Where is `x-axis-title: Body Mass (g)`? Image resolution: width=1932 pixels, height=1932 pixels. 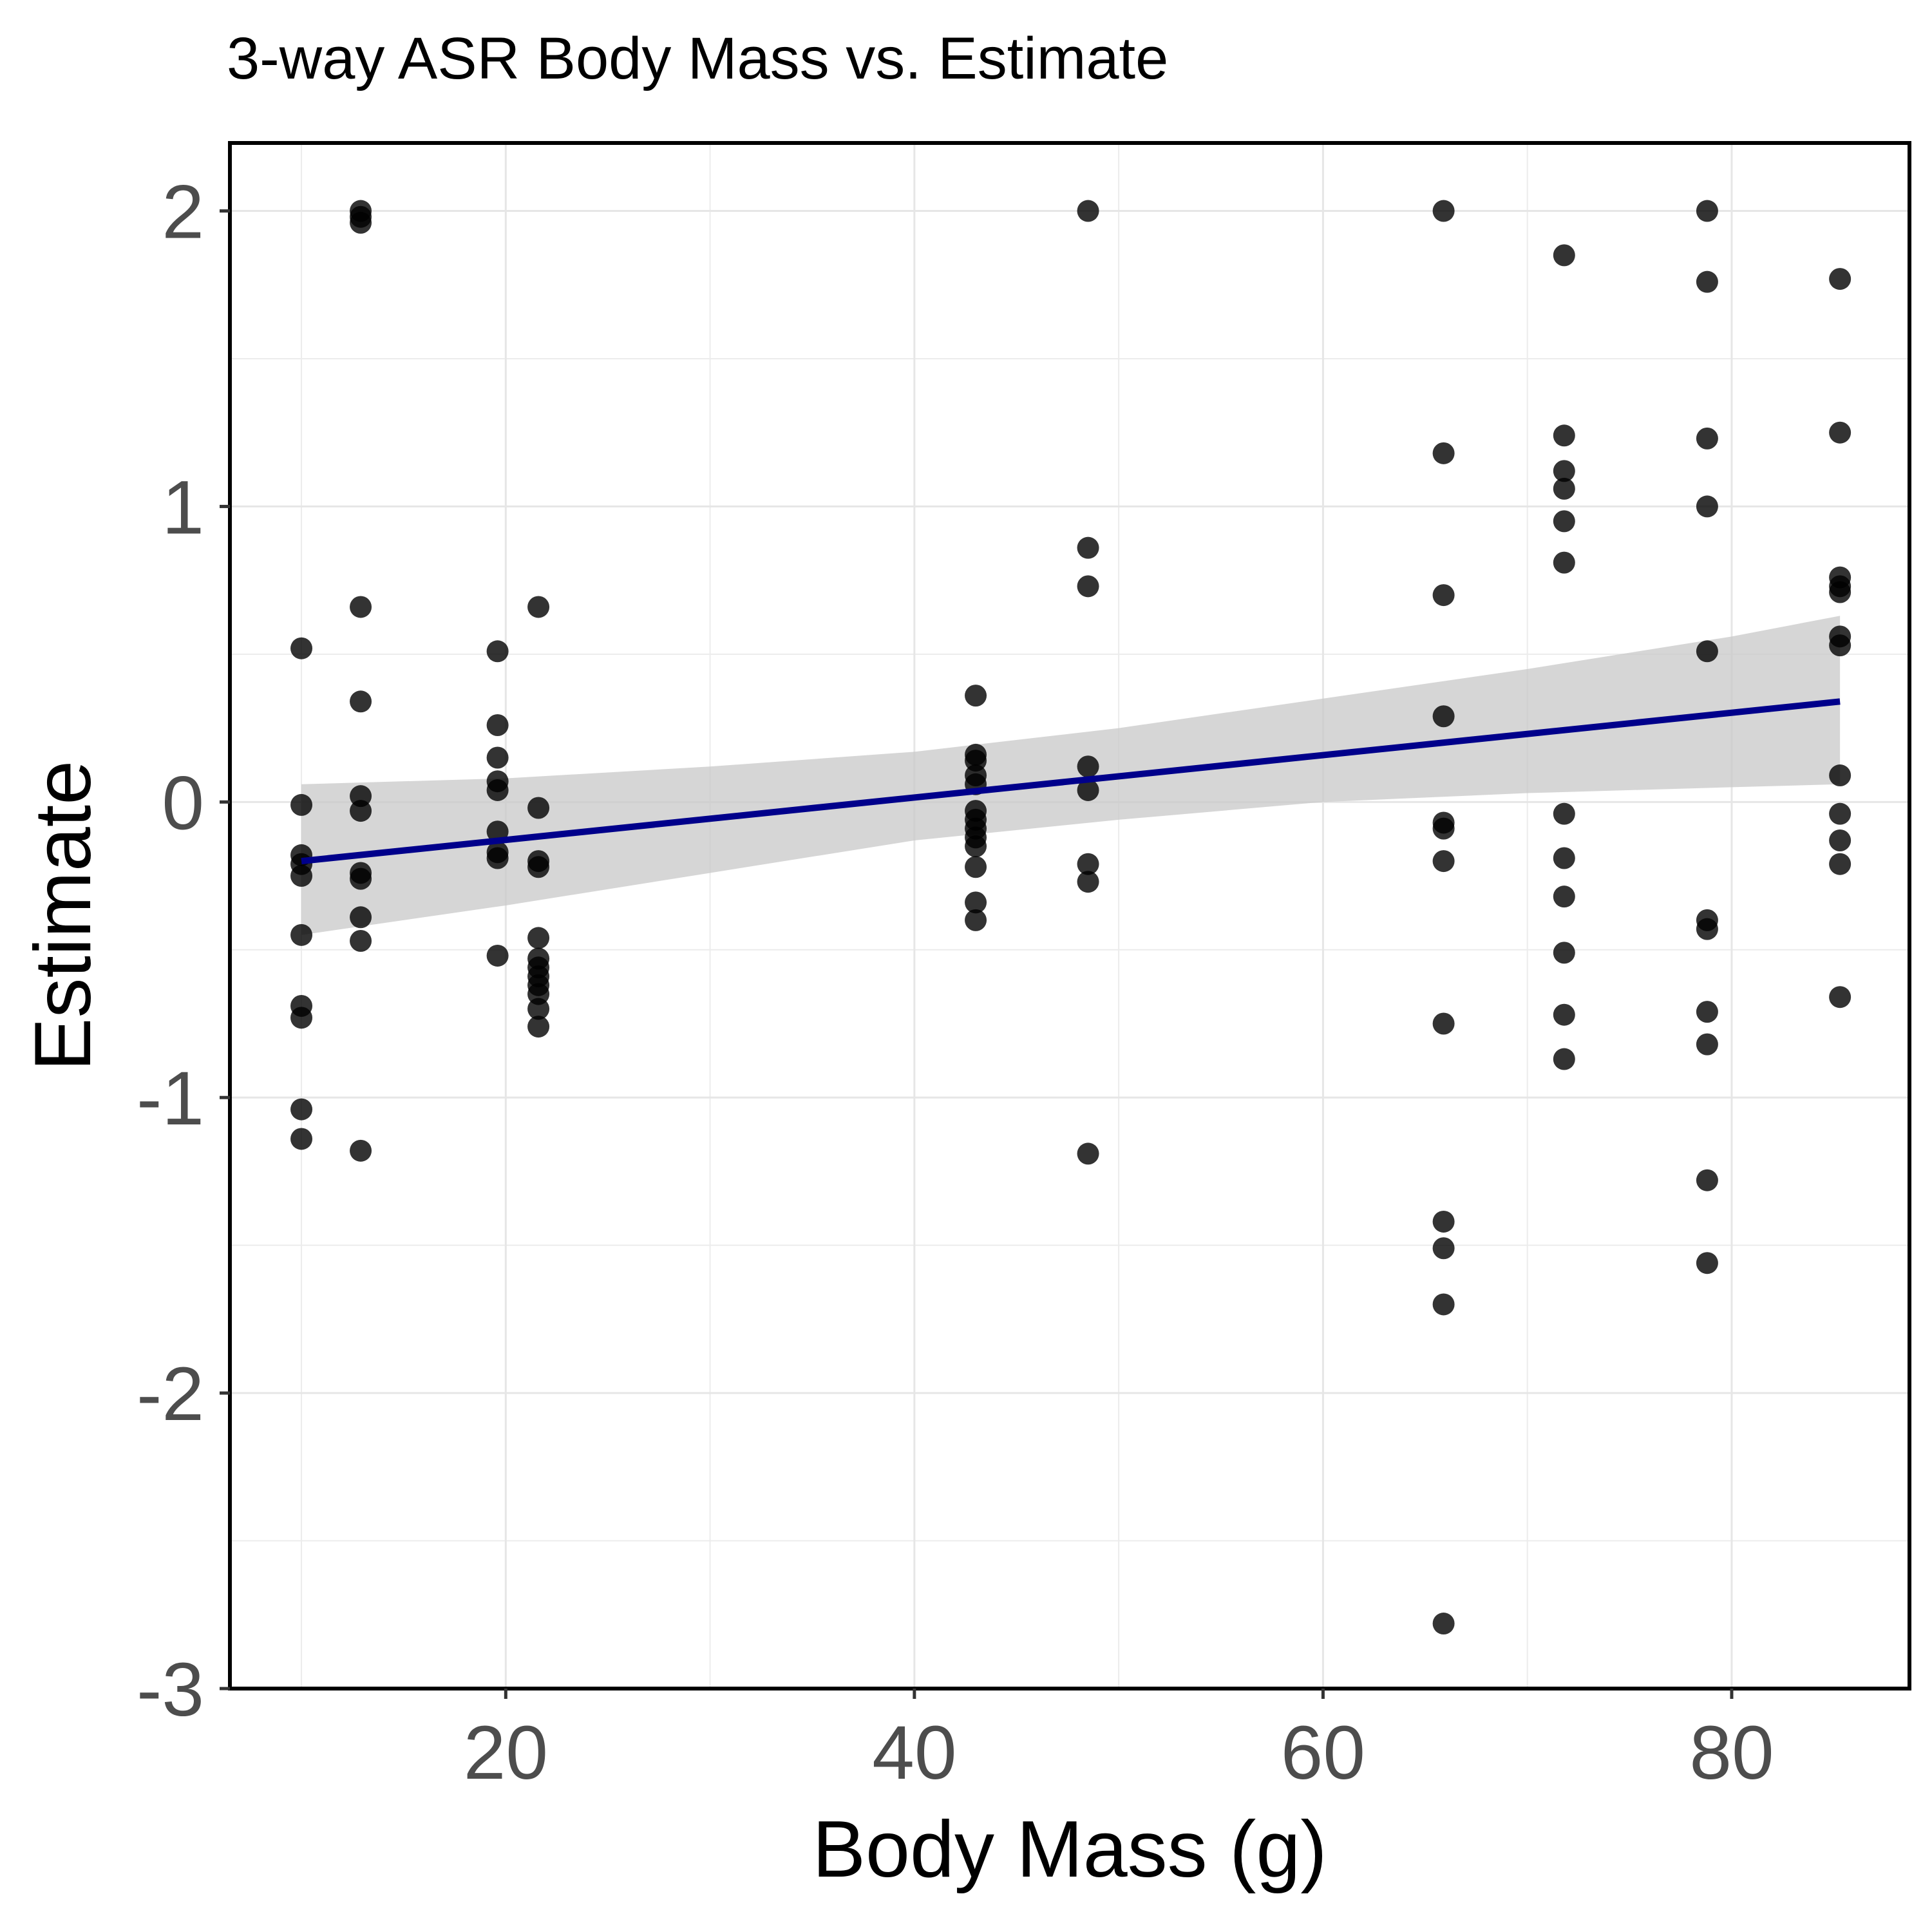
x-axis-title: Body Mass (g) is located at coordinates (1069, 1849).